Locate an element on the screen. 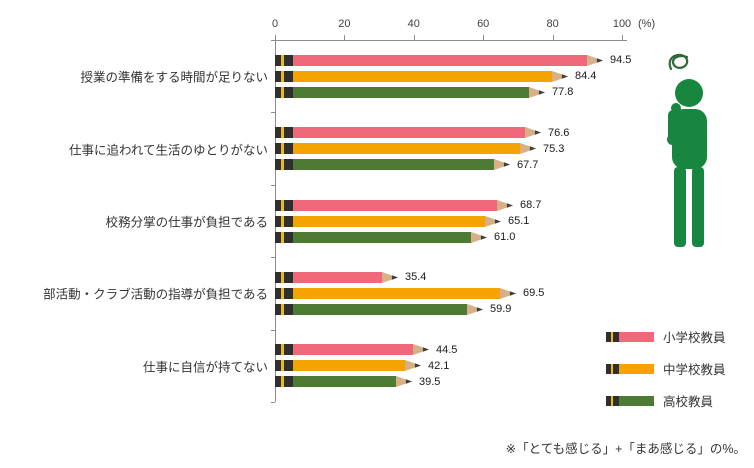  chart-legend: 小学校教員中学校教員高校教員 is located at coordinates (666, 375).